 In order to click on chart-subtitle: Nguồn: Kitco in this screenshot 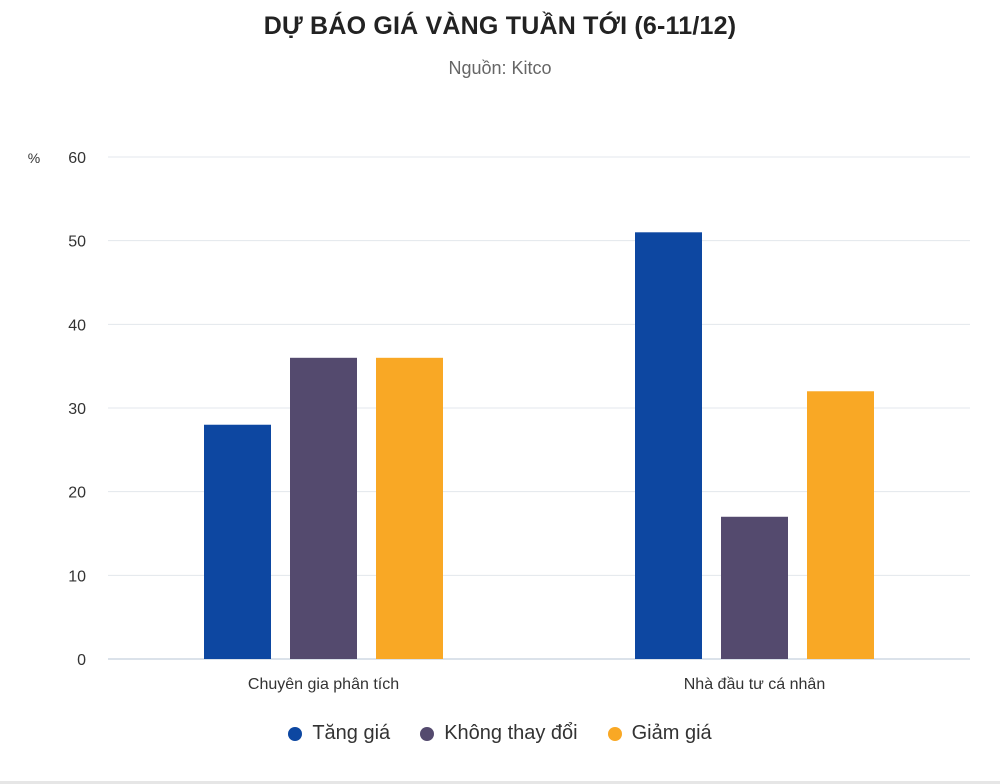, I will do `click(500, 68)`.